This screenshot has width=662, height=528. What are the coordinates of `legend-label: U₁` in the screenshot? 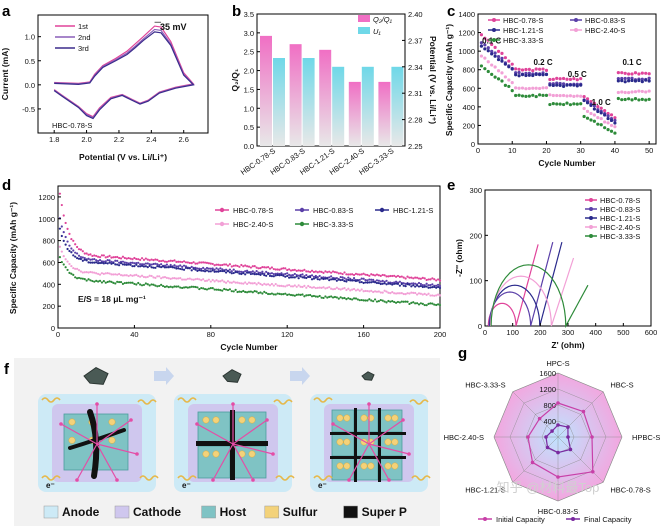 It's located at (377, 31).